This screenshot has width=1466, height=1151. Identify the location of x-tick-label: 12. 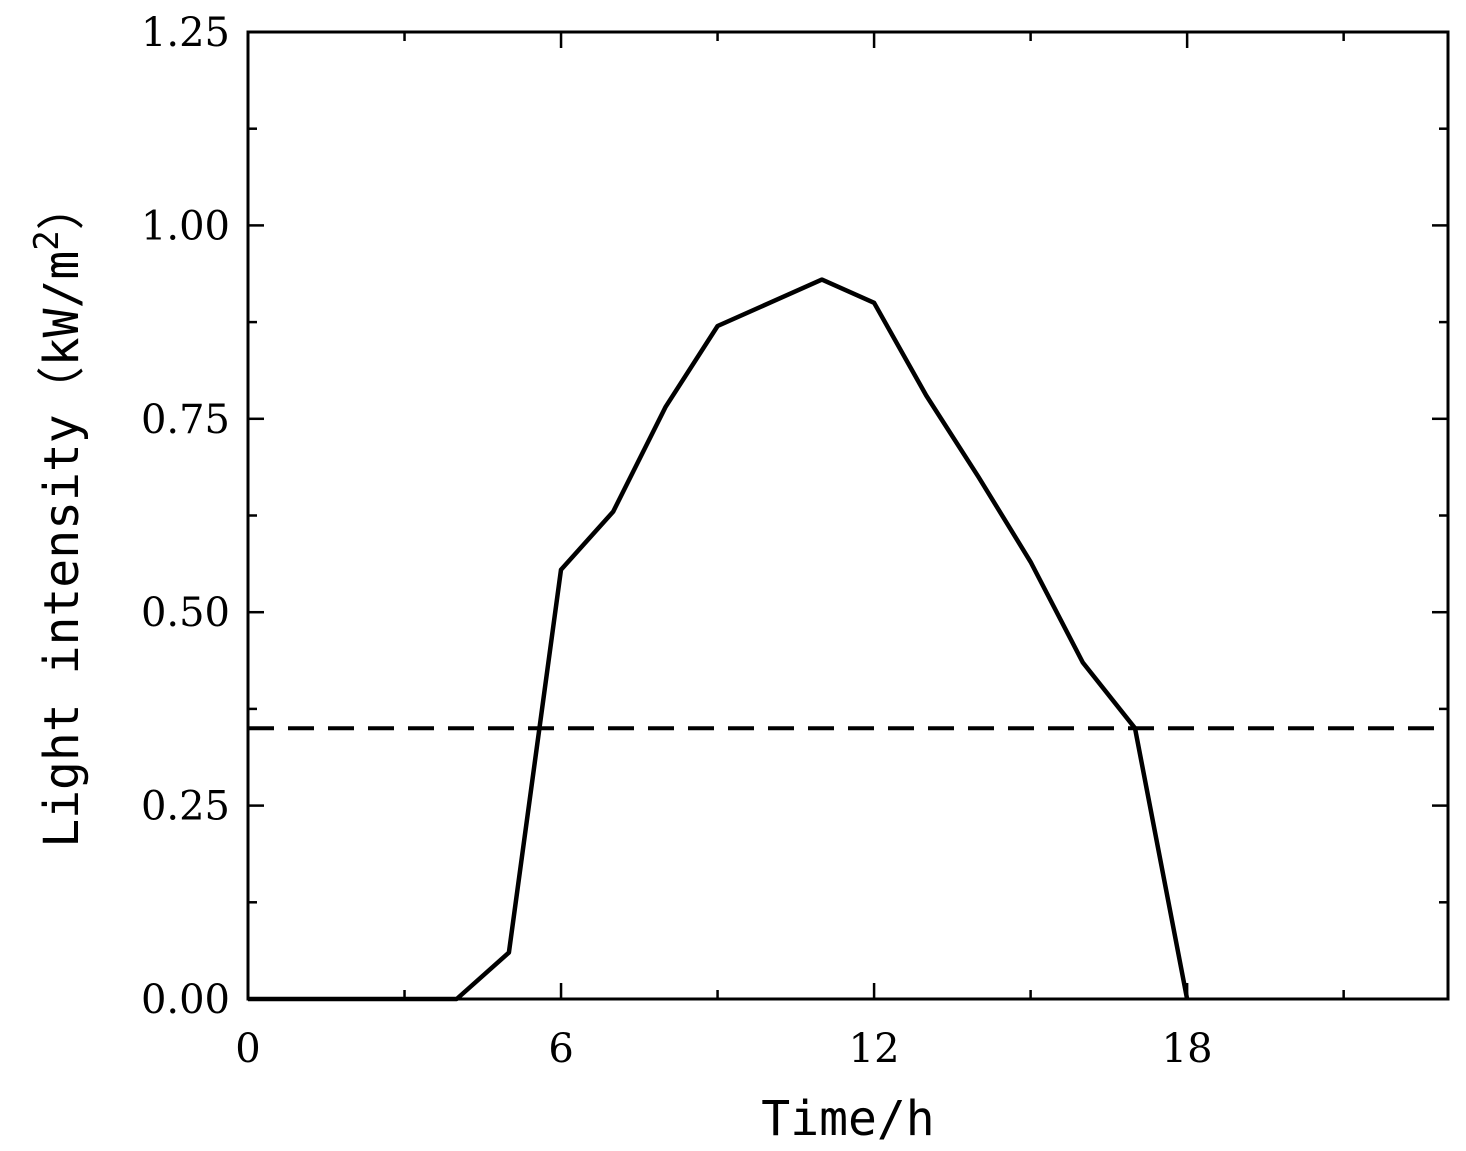
(874, 1049).